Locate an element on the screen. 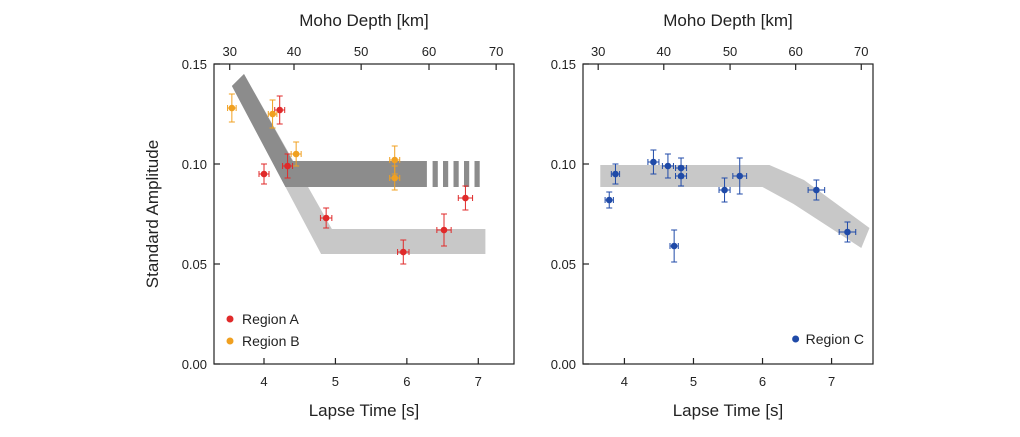 Image resolution: width=1020 pixels, height=437 pixels. y-axis-title: Standard Amplitude is located at coordinates (152, 214).